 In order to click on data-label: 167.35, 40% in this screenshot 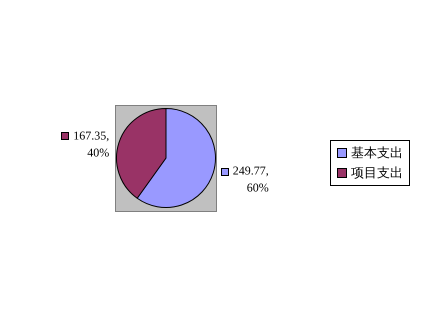, I will do `click(91, 144)`.